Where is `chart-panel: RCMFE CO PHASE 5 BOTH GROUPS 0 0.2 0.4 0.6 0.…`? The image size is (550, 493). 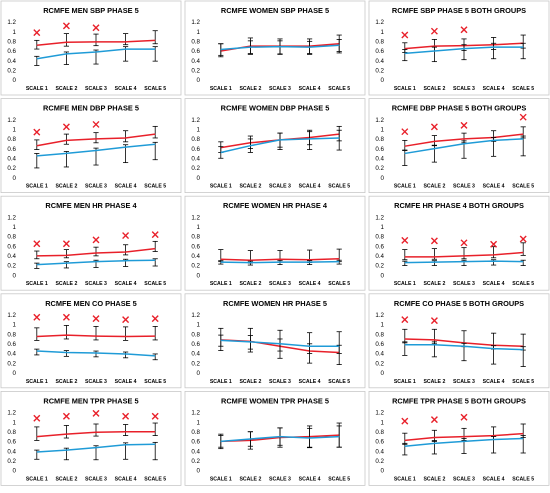
chart-panel: RCMFE CO PHASE 5 BOTH GROUPS 0 0.2 0.4 0.6 0.… is located at coordinates (459, 341).